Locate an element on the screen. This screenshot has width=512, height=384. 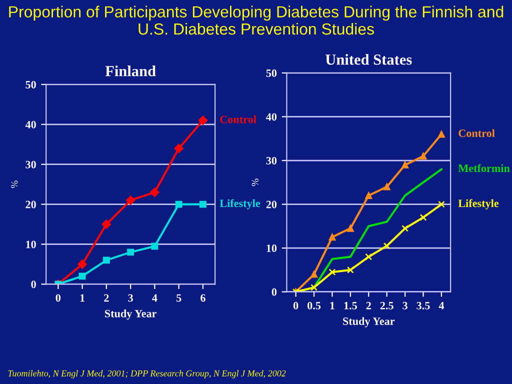
x-tick-label: 3.5 is located at coordinates (423, 306).